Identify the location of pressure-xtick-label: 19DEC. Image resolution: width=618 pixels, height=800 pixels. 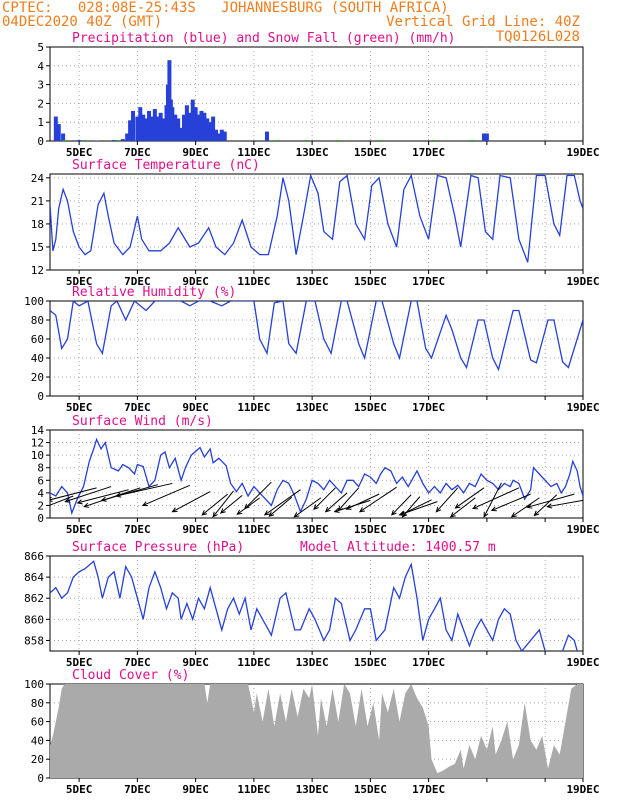
(582, 662).